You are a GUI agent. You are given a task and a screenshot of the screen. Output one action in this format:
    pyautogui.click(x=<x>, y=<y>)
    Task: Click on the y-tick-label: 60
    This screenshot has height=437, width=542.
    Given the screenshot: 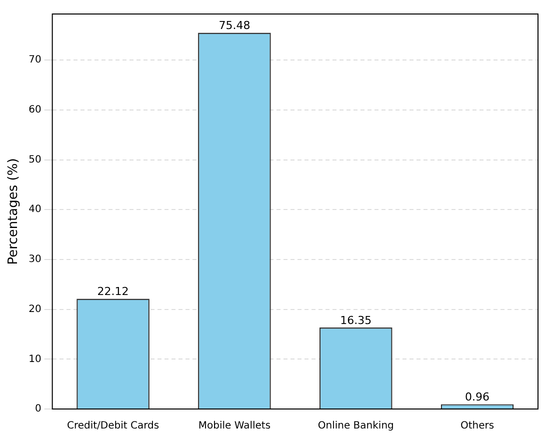 What is the action you would take?
    pyautogui.click(x=35, y=110)
    